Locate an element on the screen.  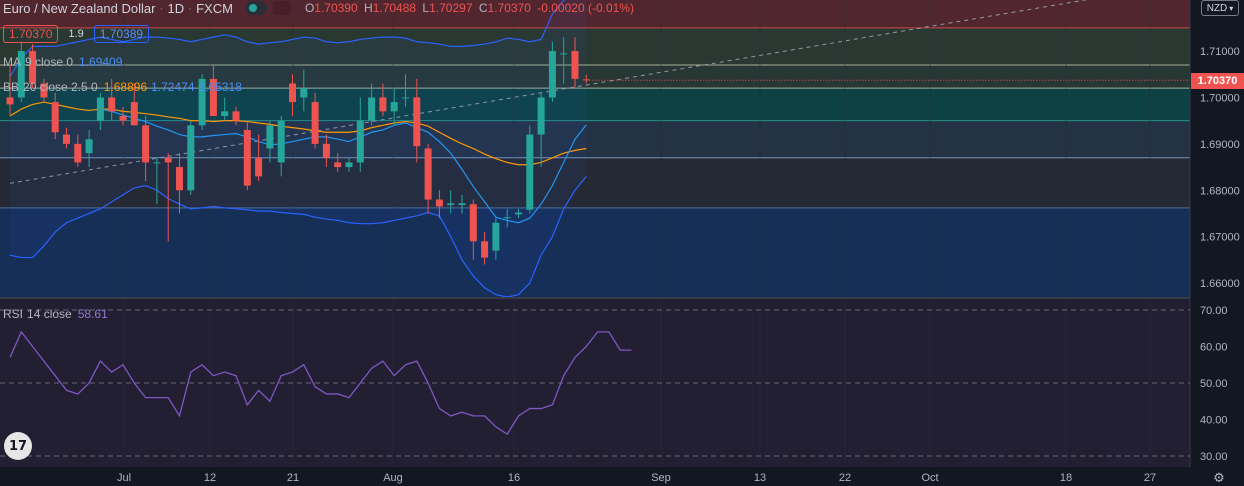
time-axis-label: 16 is located at coordinates (514, 478).